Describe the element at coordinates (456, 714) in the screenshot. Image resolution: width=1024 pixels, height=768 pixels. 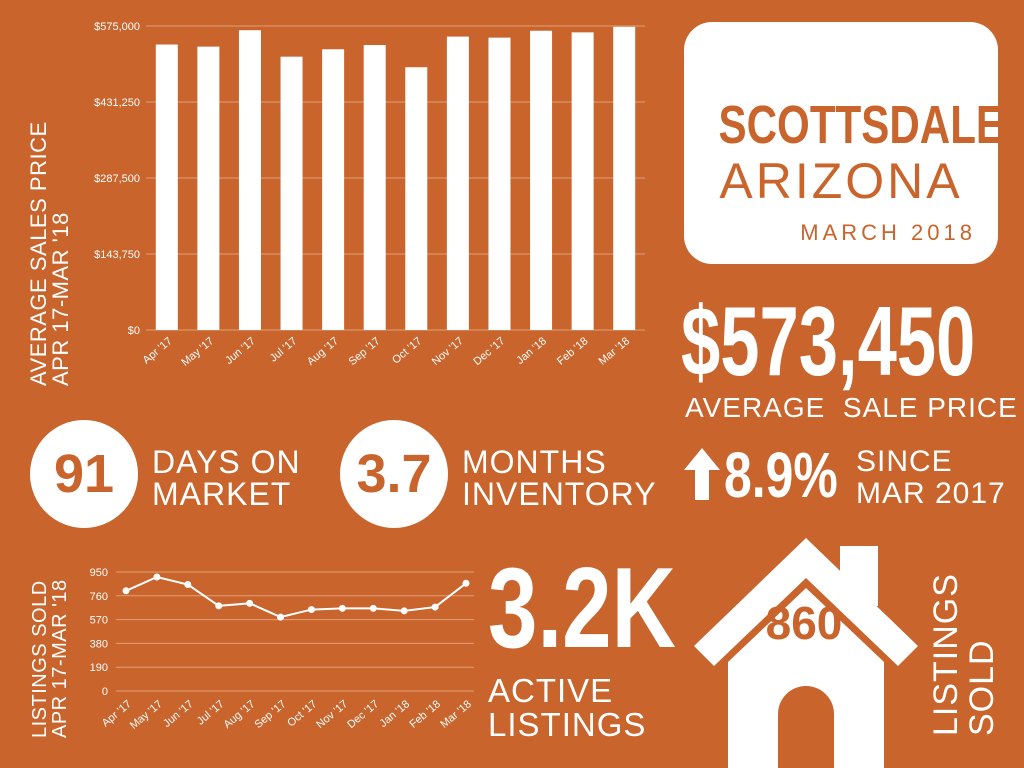
I see `line-chart-xtick: Mar '18` at that location.